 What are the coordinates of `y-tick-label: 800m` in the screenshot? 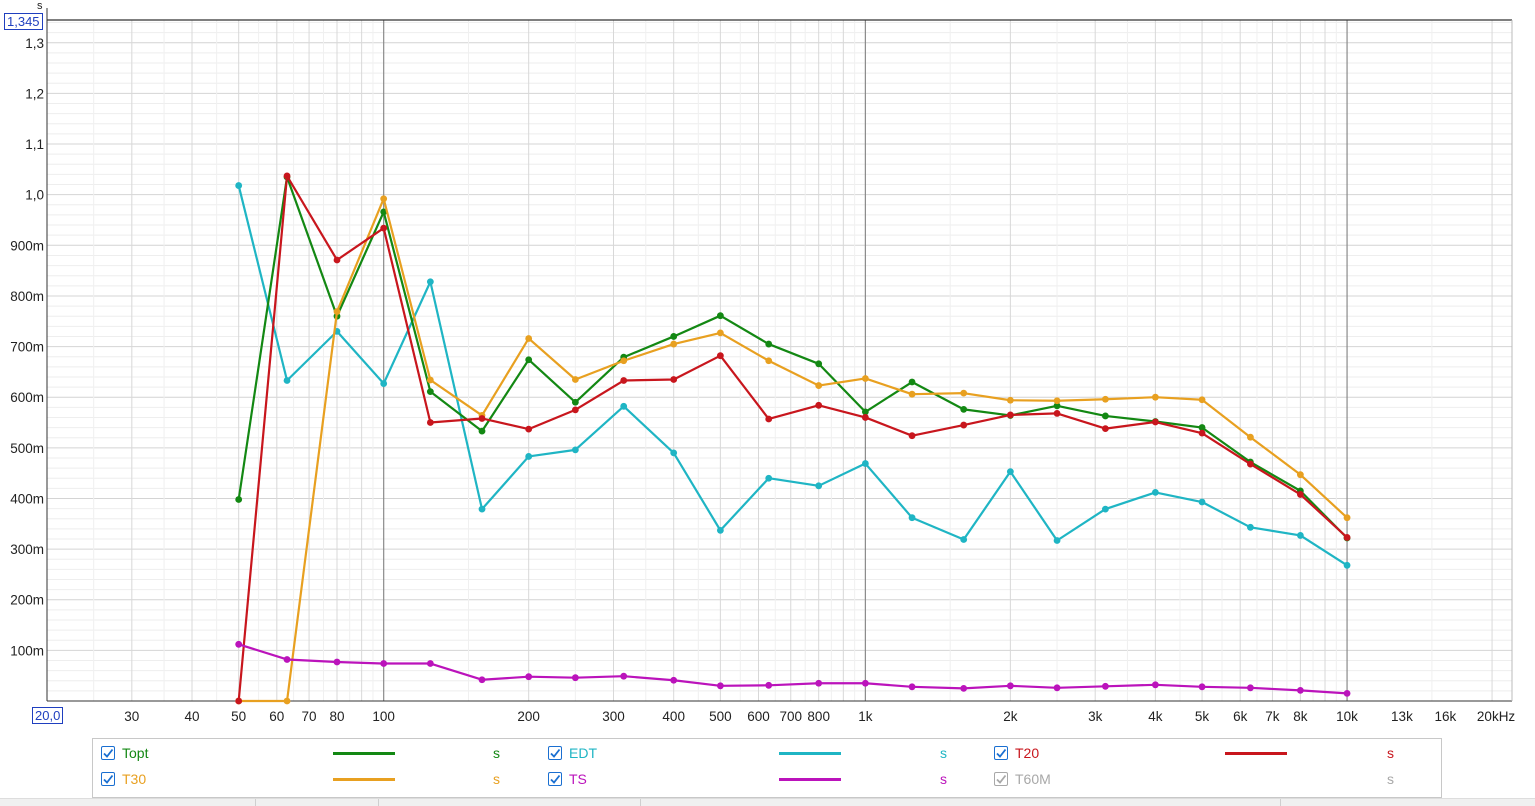 It's located at (27, 296).